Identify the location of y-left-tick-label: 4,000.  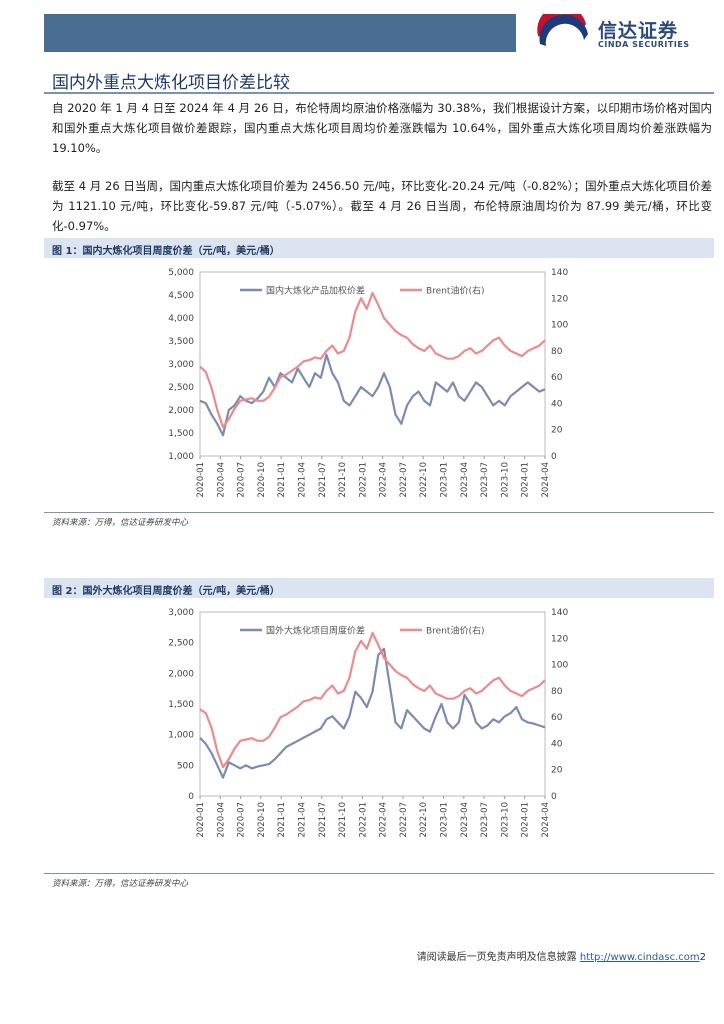
(181, 319).